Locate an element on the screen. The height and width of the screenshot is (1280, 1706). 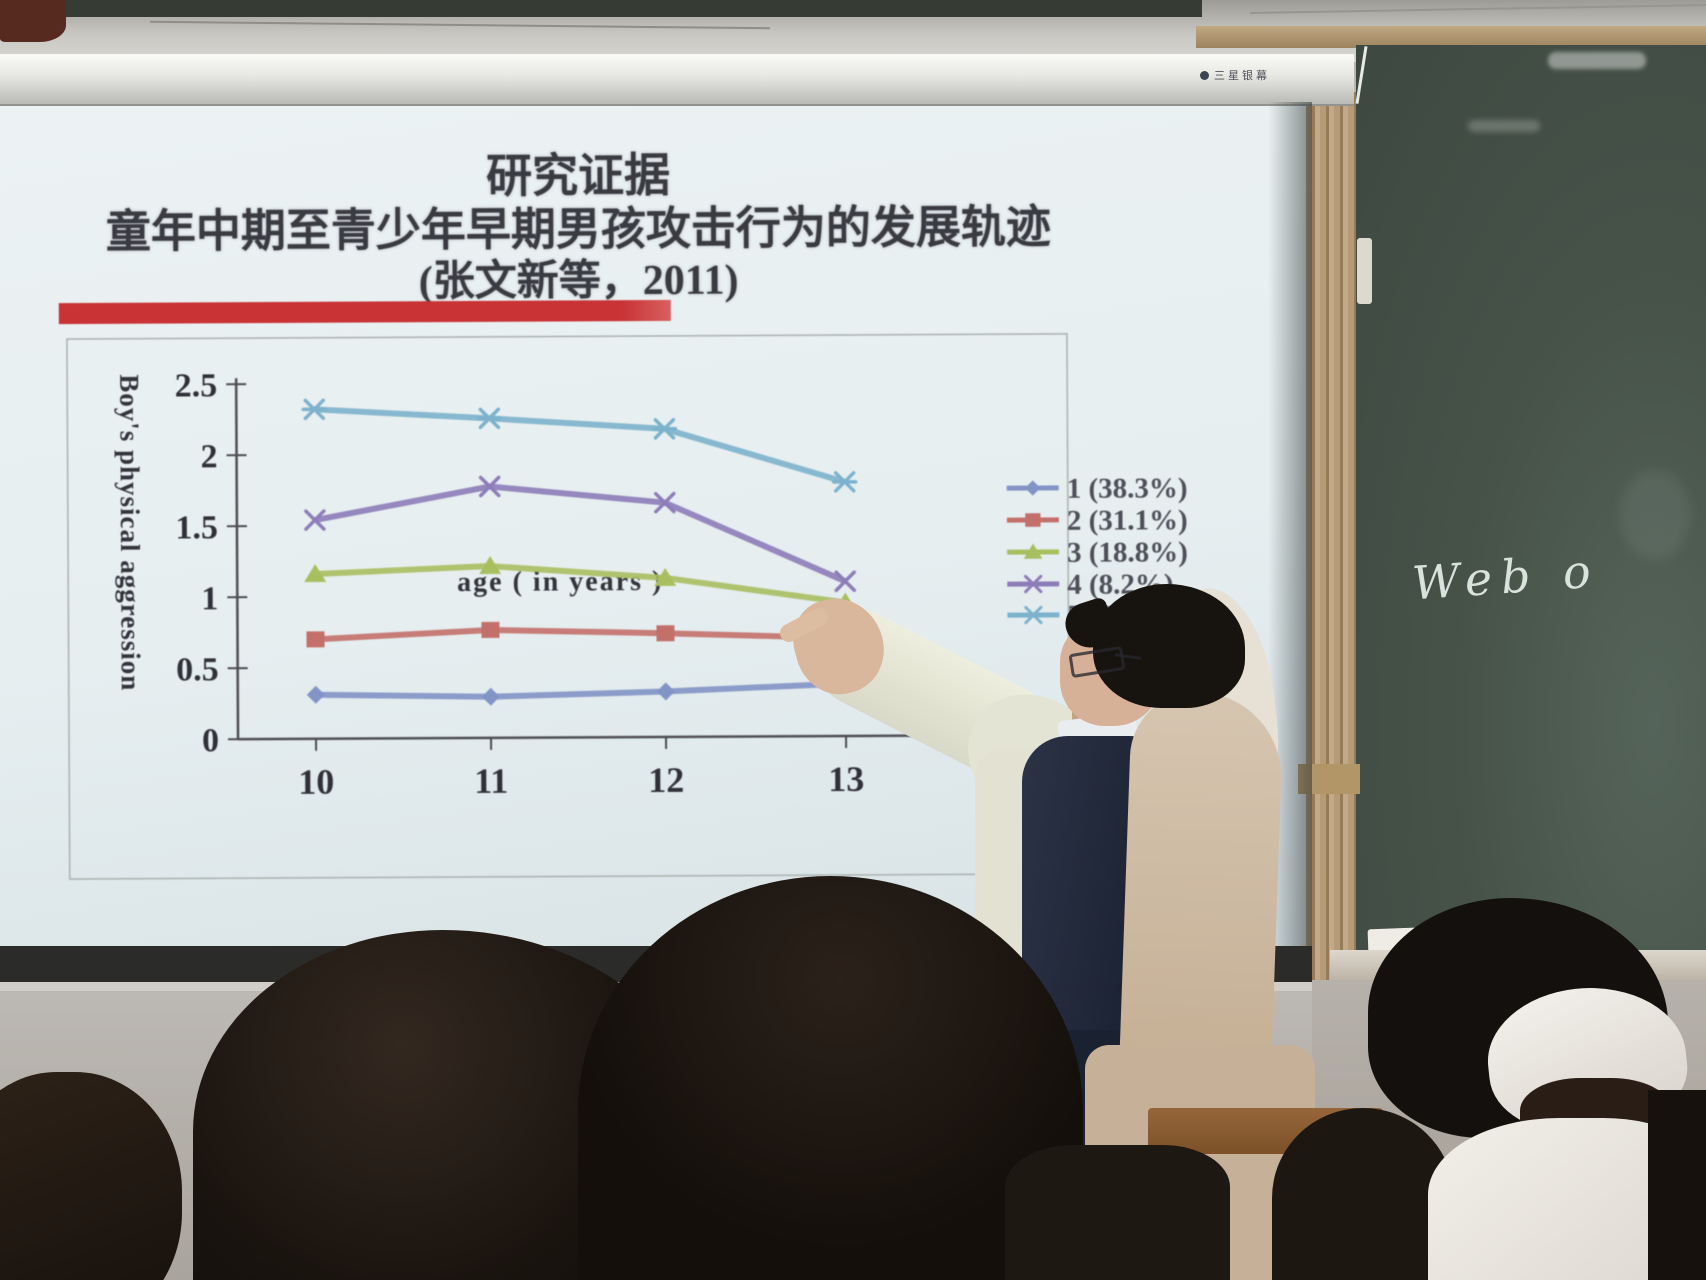
y-tick-label: 0 is located at coordinates (210, 740).